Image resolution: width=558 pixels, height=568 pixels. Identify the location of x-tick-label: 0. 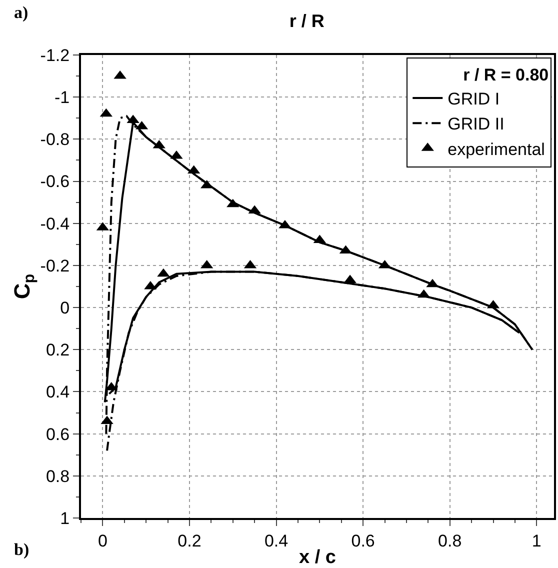
(103, 540).